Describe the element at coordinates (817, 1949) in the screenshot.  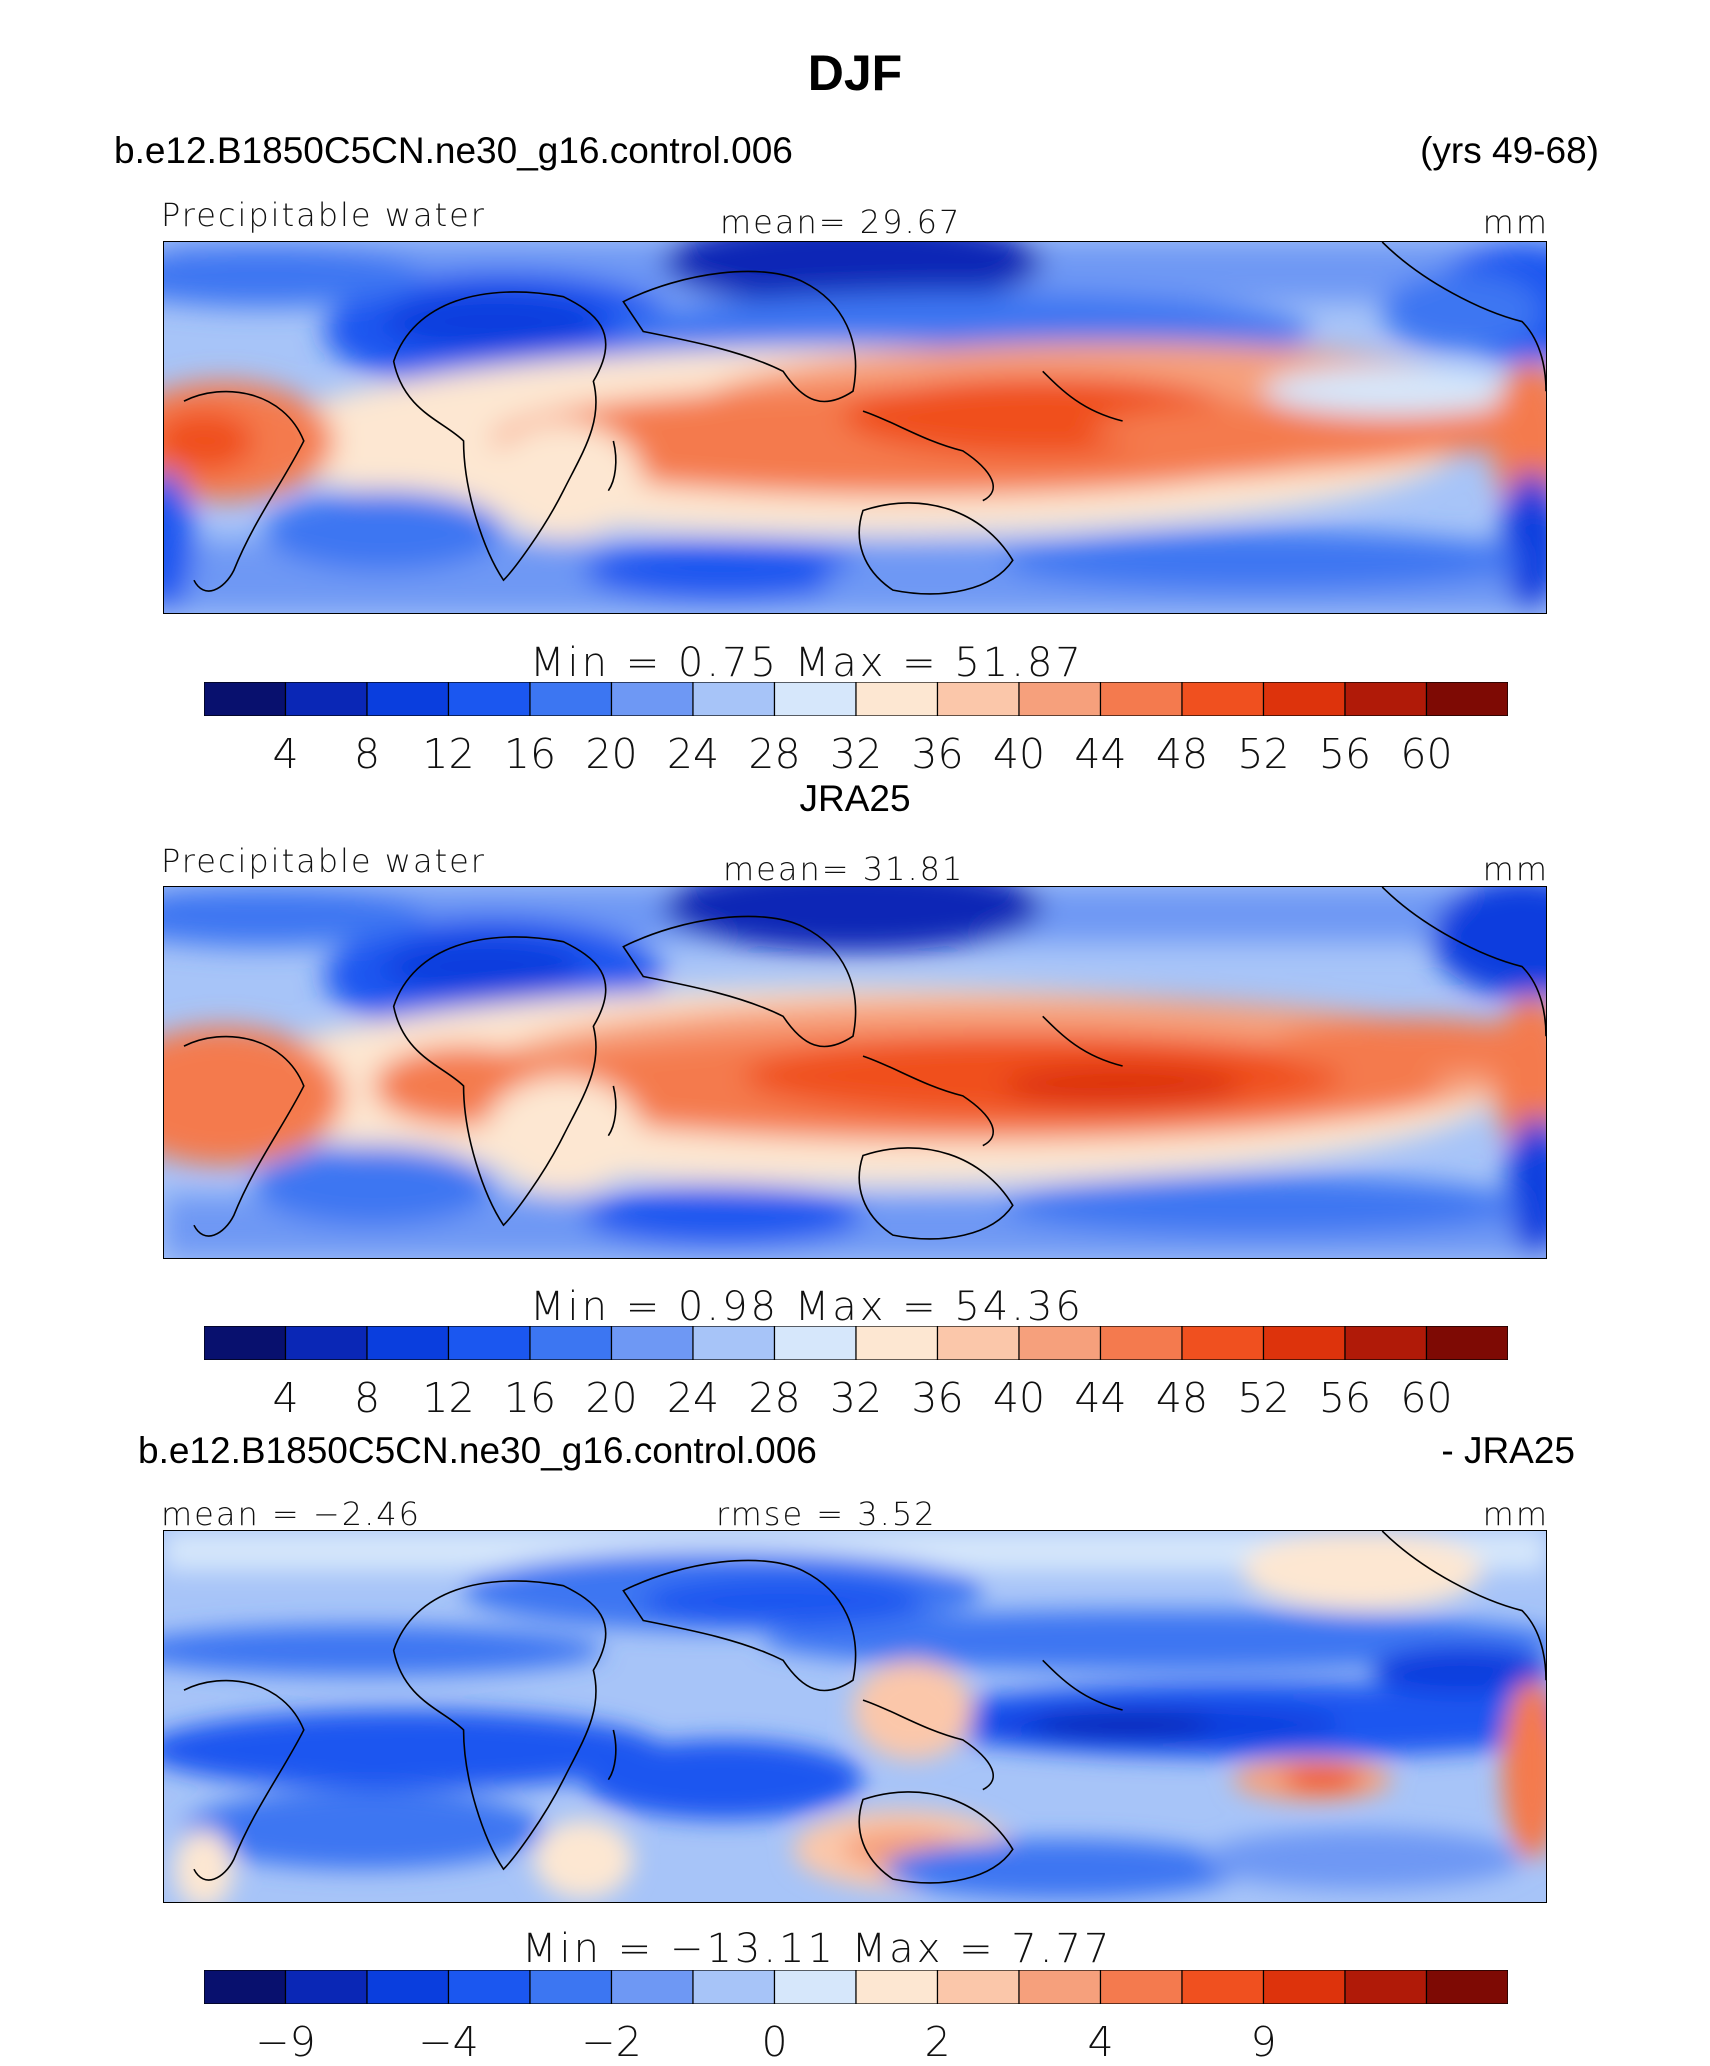
I see `panel-diff-minmax: Min = −13.11 Max = 7.77` at that location.